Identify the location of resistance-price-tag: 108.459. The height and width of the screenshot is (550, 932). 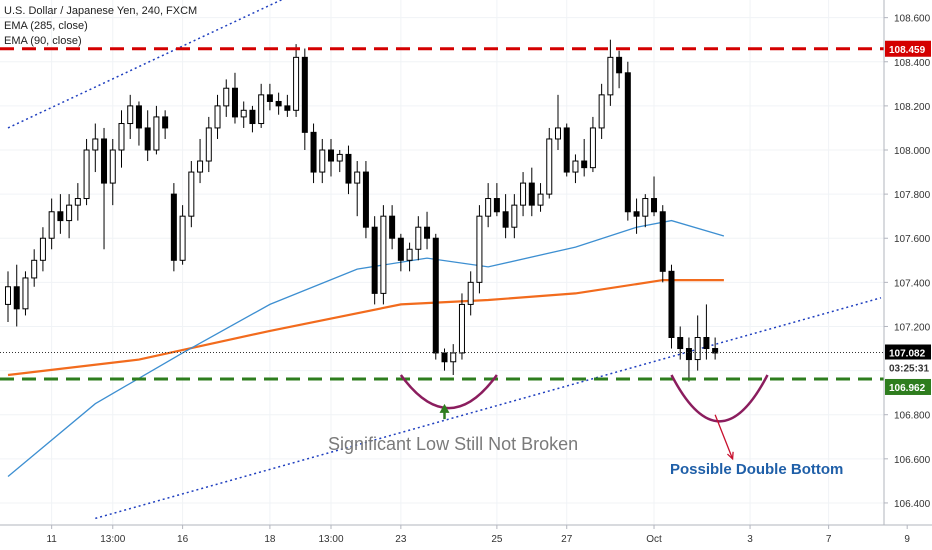
(907, 50).